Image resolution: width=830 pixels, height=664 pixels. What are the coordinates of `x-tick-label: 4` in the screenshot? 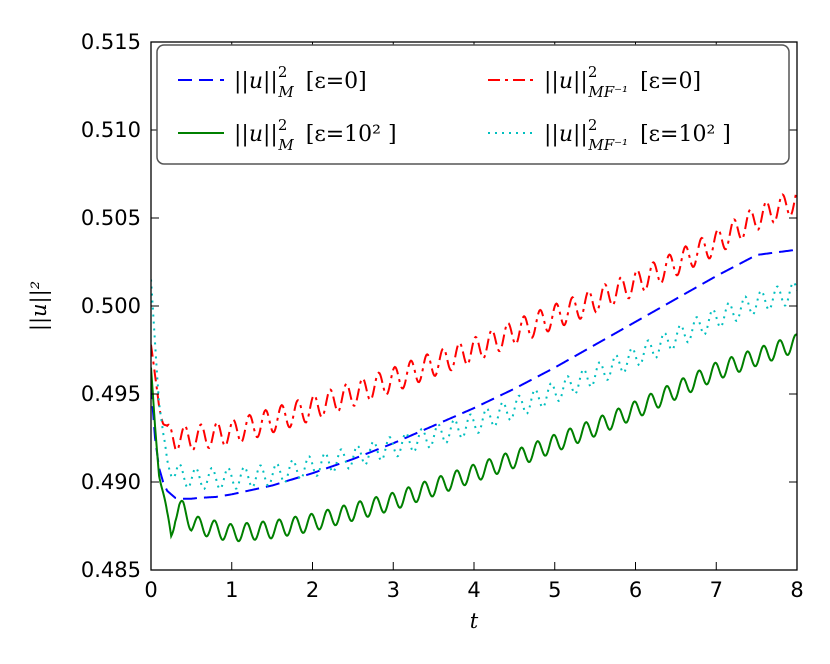 It's located at (473, 590).